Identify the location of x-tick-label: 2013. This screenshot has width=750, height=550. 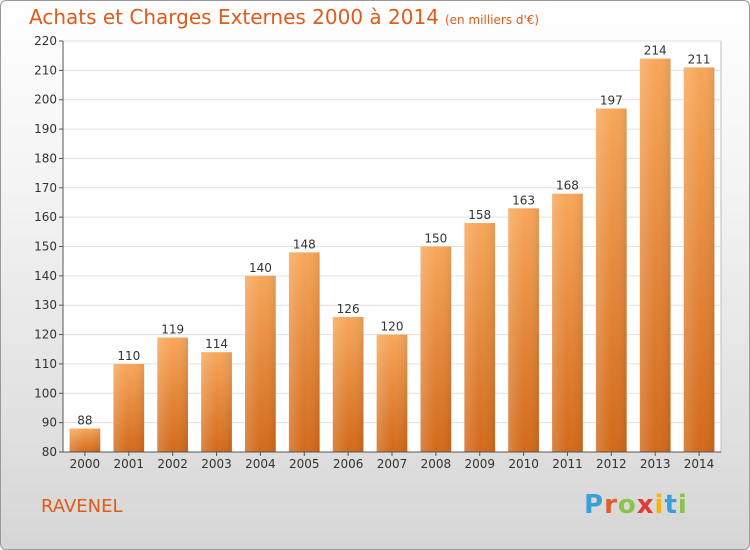
(655, 464).